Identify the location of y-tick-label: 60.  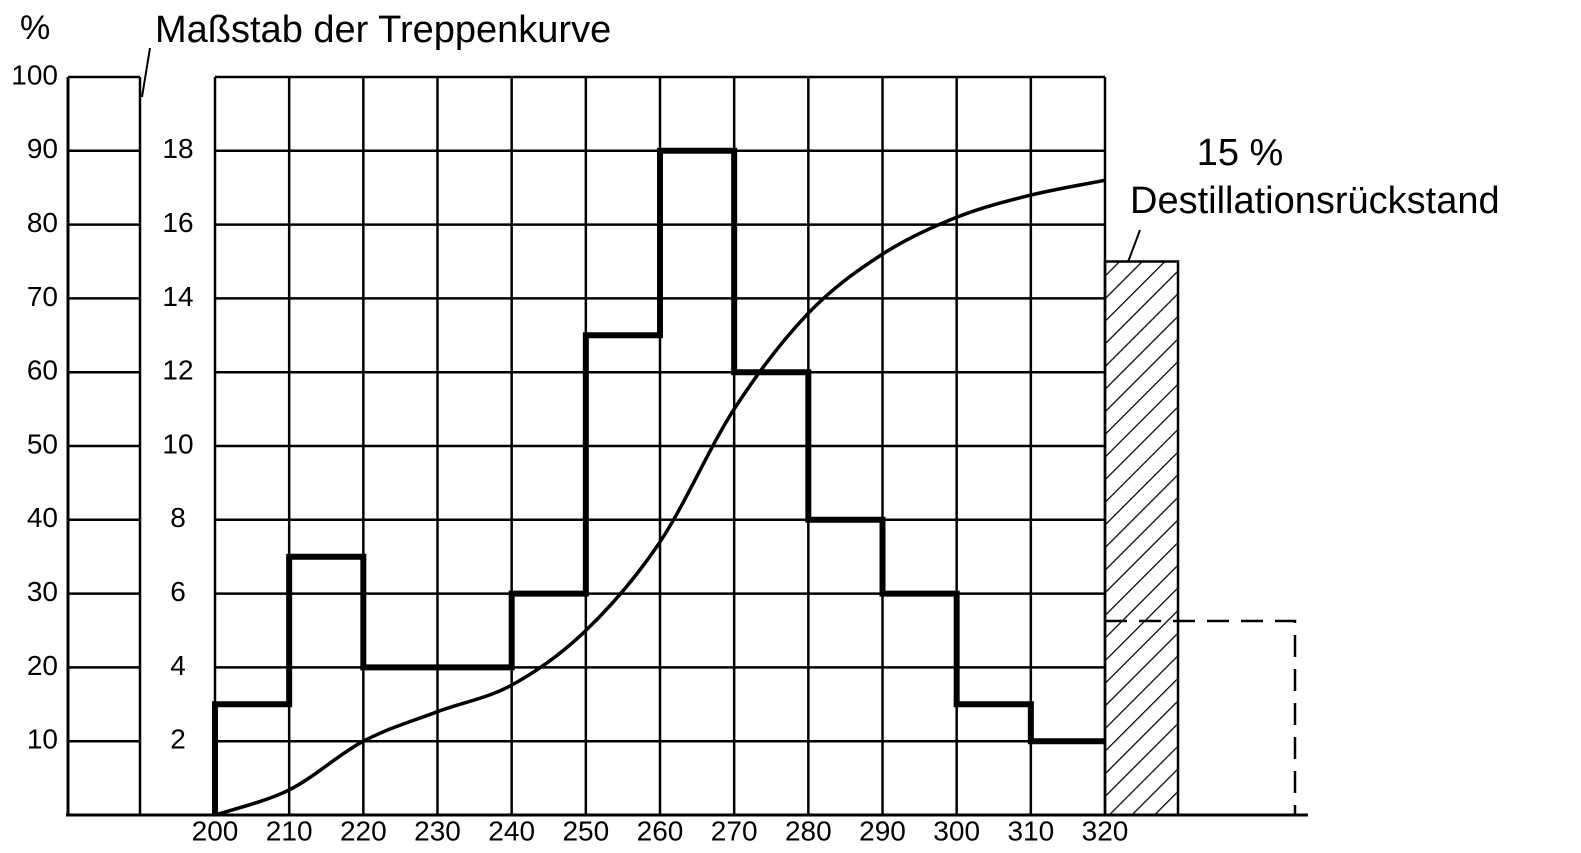
(42, 370).